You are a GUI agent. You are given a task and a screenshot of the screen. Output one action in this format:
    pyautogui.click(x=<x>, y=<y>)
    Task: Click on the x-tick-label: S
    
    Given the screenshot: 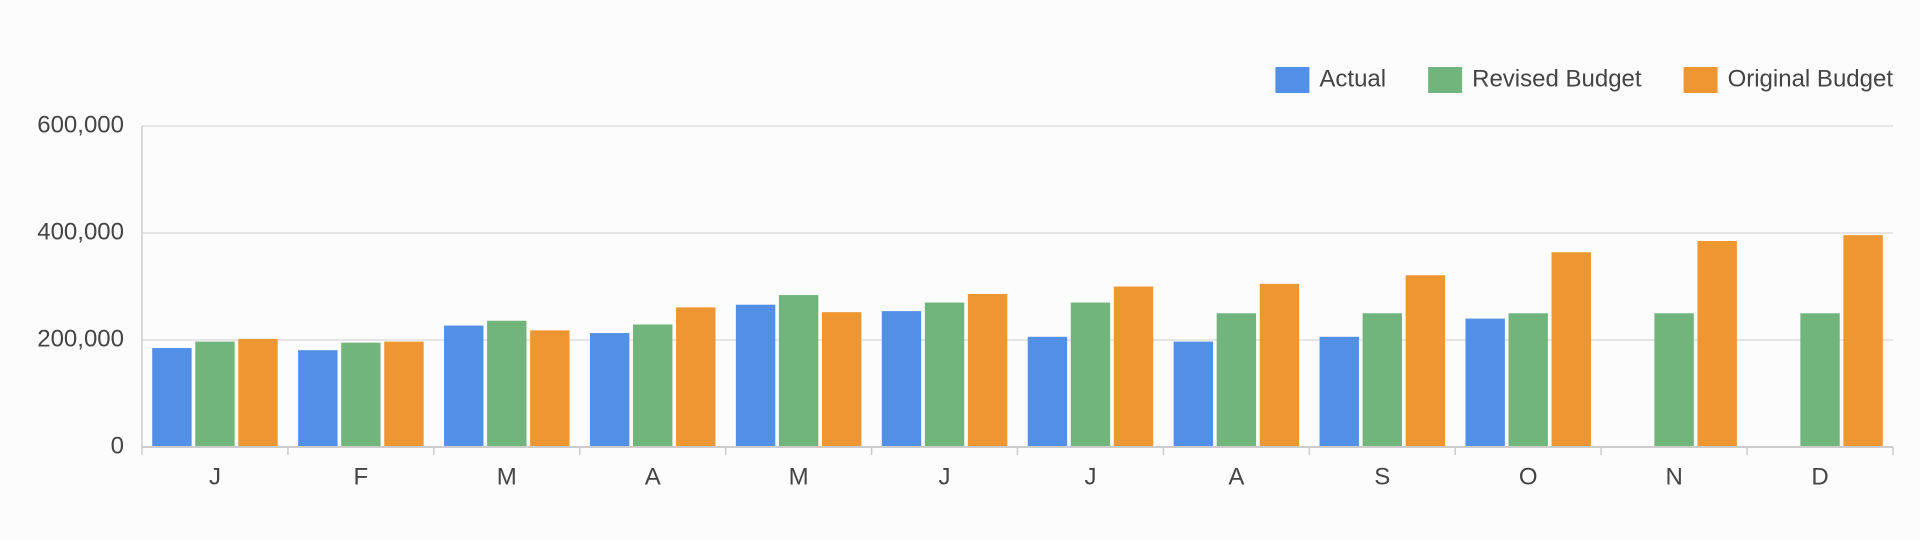 What is the action you would take?
    pyautogui.click(x=1382, y=476)
    